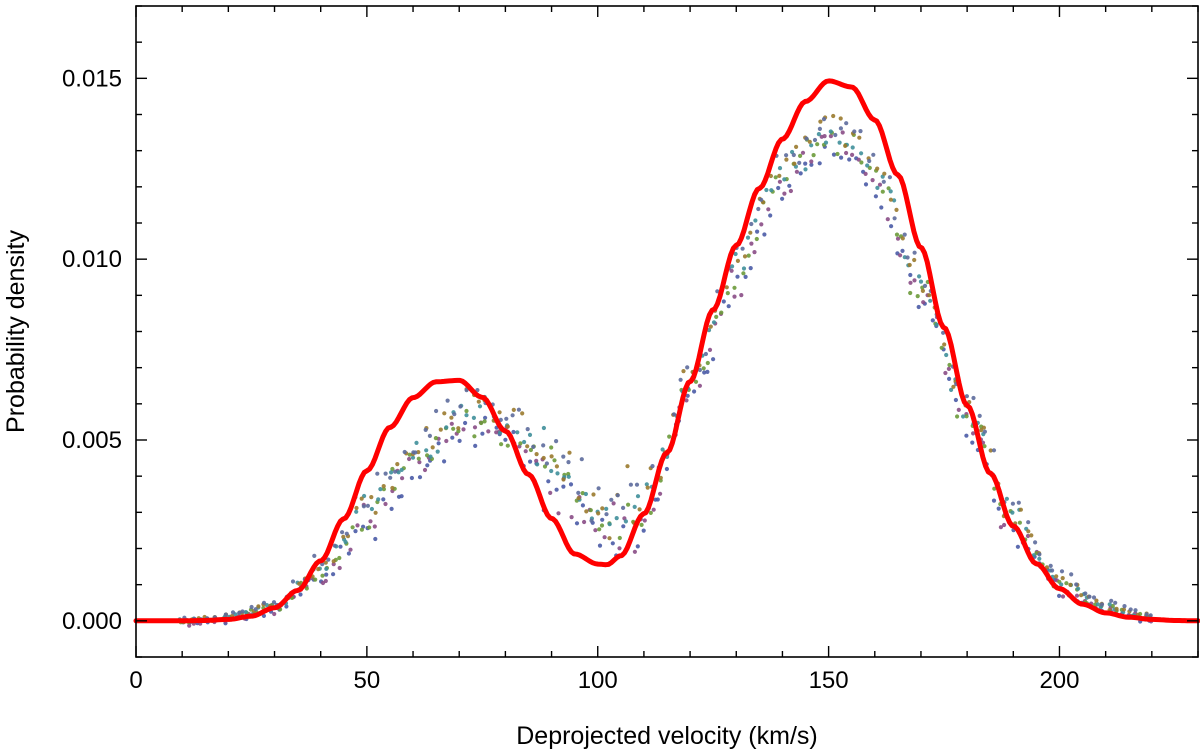  I want to click on x-axis-title: Deprojected velocity (km/s), so click(666, 736).